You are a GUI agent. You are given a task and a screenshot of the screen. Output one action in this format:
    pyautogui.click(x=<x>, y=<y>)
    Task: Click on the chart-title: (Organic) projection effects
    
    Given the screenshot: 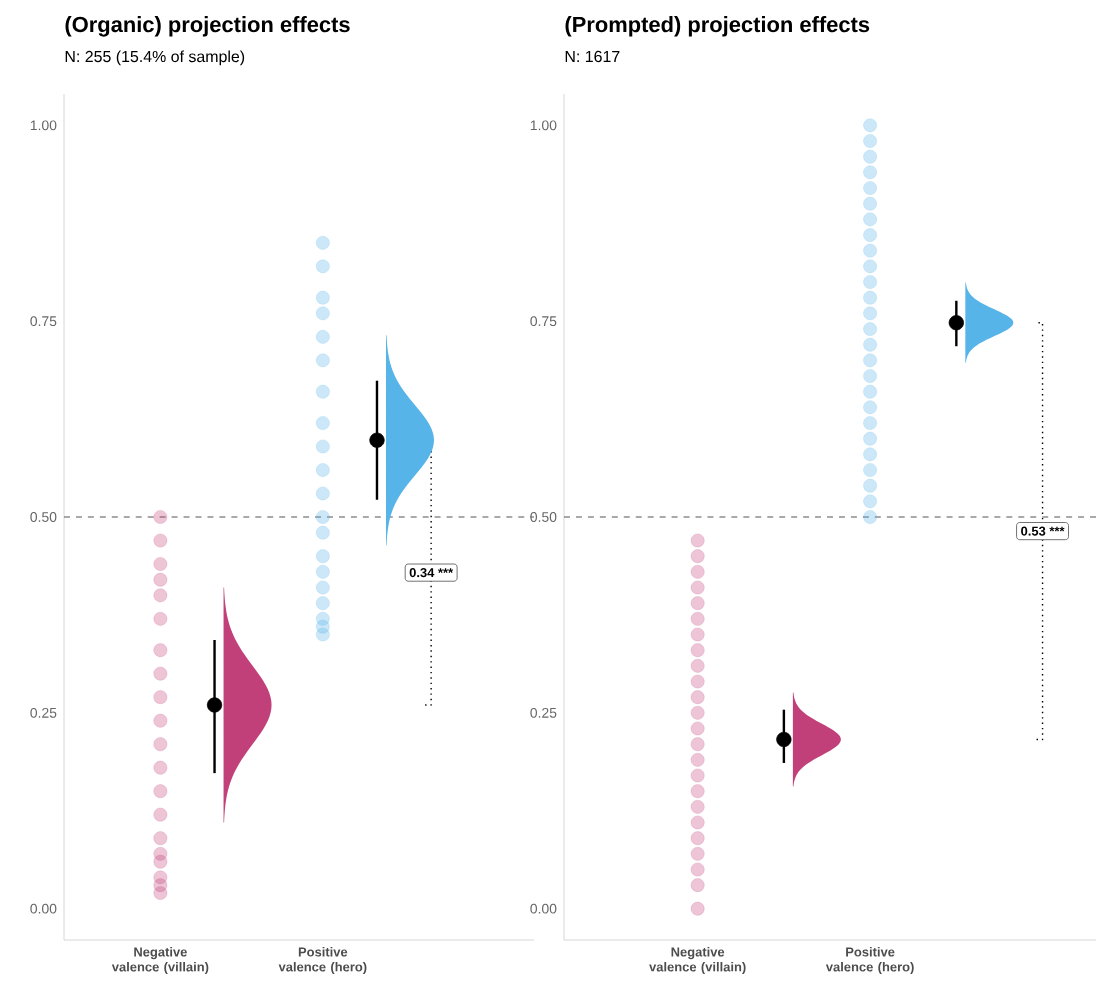 What is the action you would take?
    pyautogui.click(x=207, y=26)
    